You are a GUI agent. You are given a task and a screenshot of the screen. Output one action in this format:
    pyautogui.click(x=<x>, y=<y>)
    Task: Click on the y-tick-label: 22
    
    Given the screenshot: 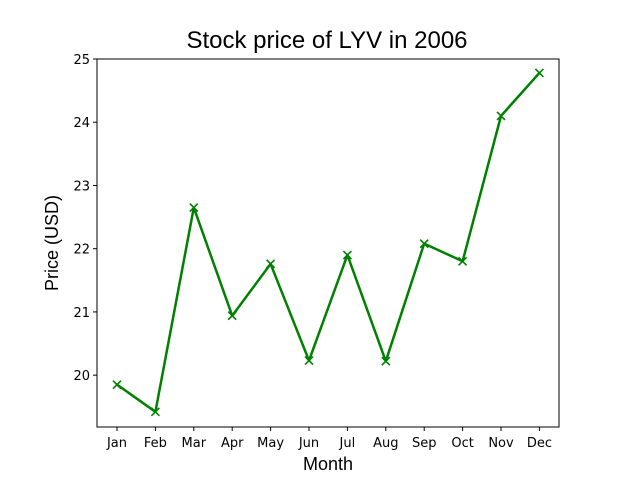 What is the action you would take?
    pyautogui.click(x=81, y=250)
    